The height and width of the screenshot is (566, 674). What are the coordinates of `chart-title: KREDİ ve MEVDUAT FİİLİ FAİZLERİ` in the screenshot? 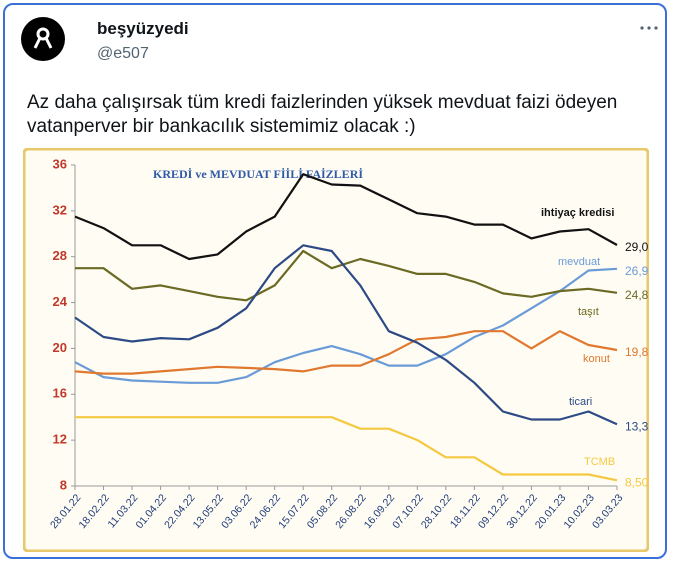 It's located at (258, 174).